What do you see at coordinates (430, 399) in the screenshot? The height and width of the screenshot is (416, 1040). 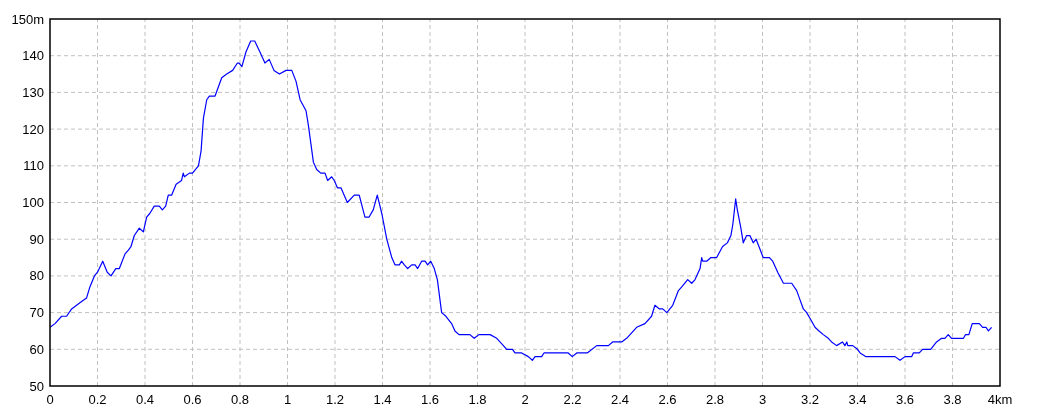 I see `x-tick-label: 1.6` at bounding box center [430, 399].